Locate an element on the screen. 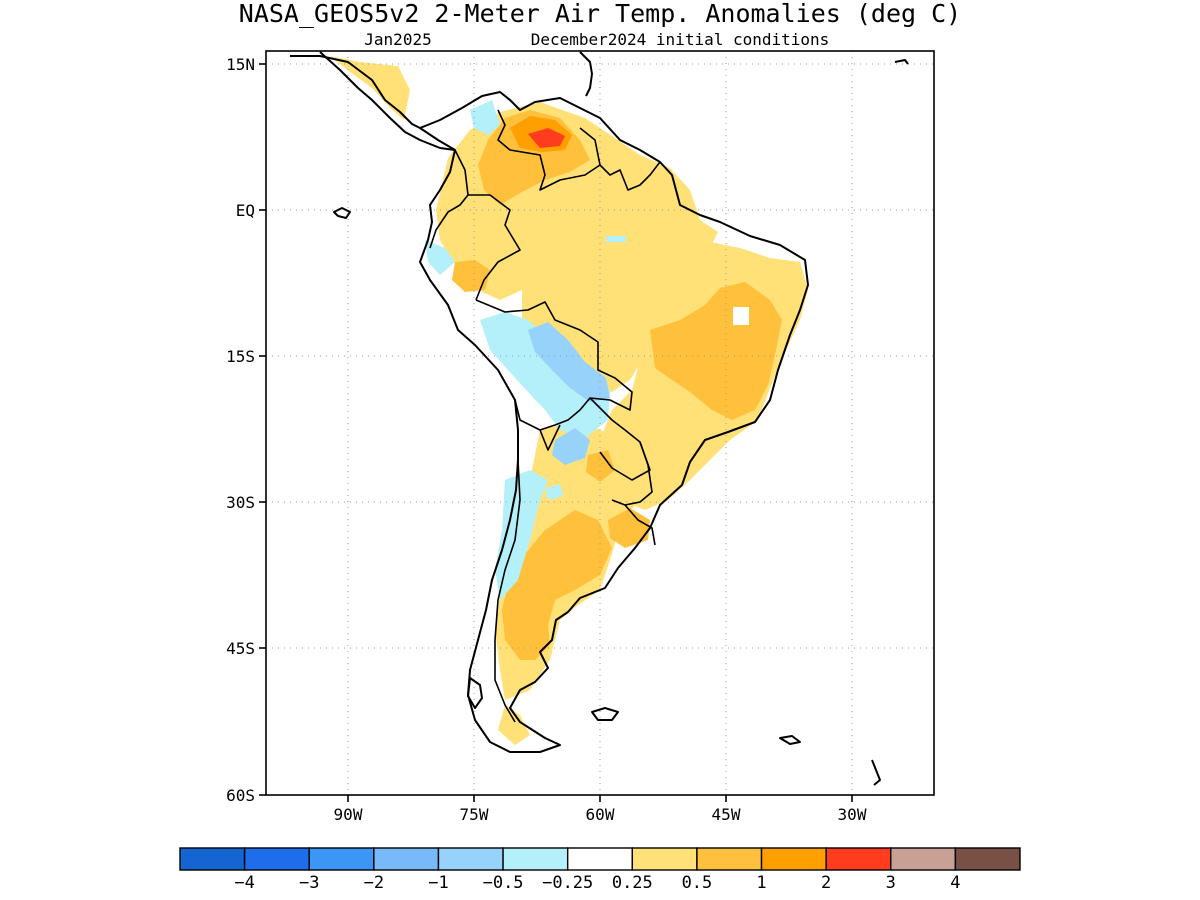 The width and height of the screenshot is (1200, 900). falkland-islands is located at coordinates (605, 714).